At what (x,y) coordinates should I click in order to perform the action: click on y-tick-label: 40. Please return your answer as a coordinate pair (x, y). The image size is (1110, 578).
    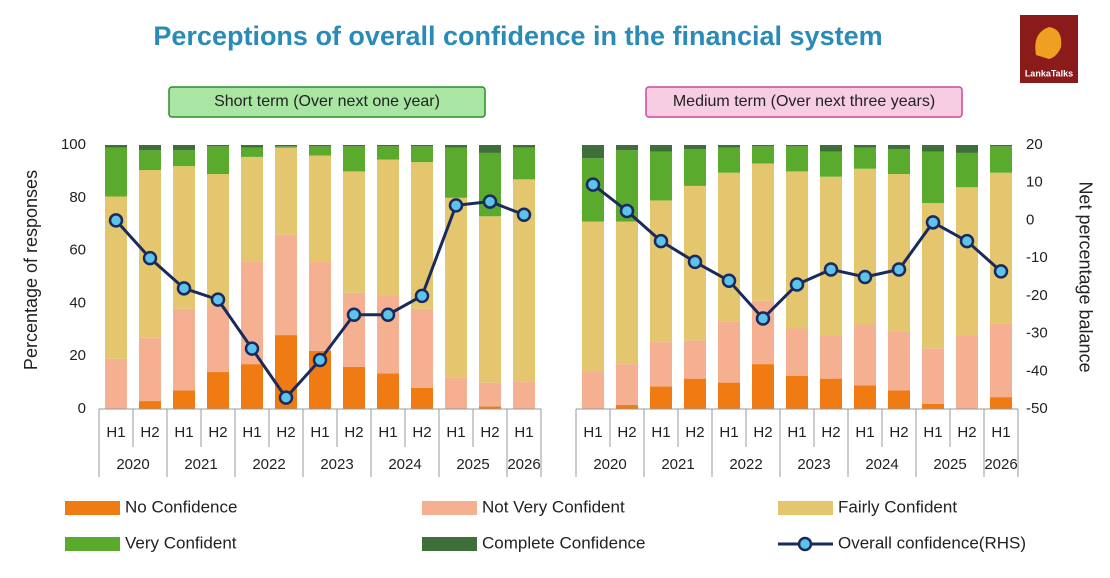
    Looking at the image, I should click on (77, 302).